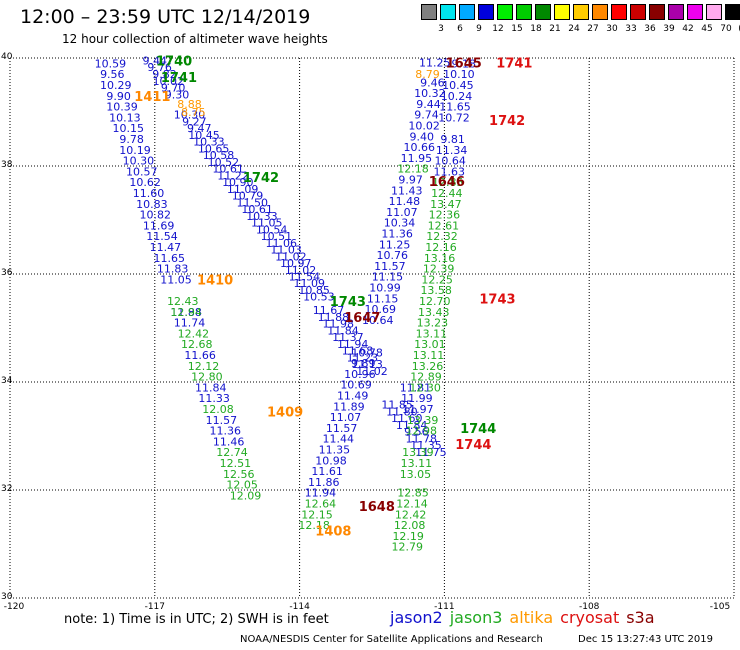 This screenshot has height=650, width=740. I want to click on wave-height-point: 10.53, so click(319, 297).